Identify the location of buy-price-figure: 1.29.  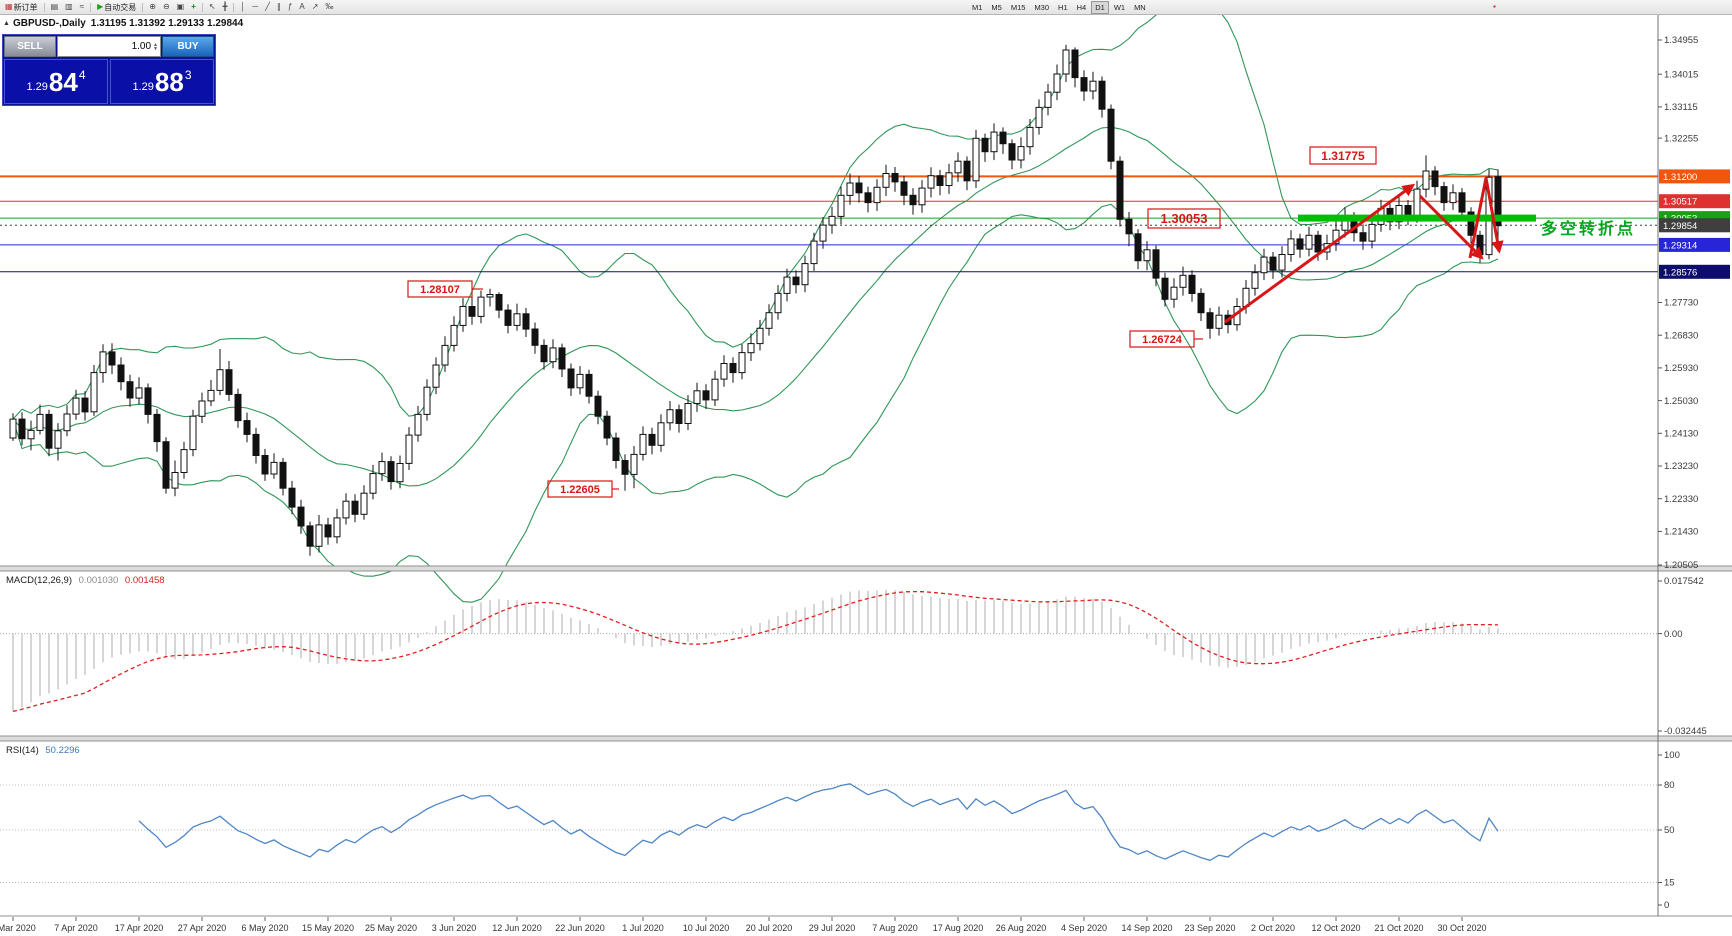
(143, 86).